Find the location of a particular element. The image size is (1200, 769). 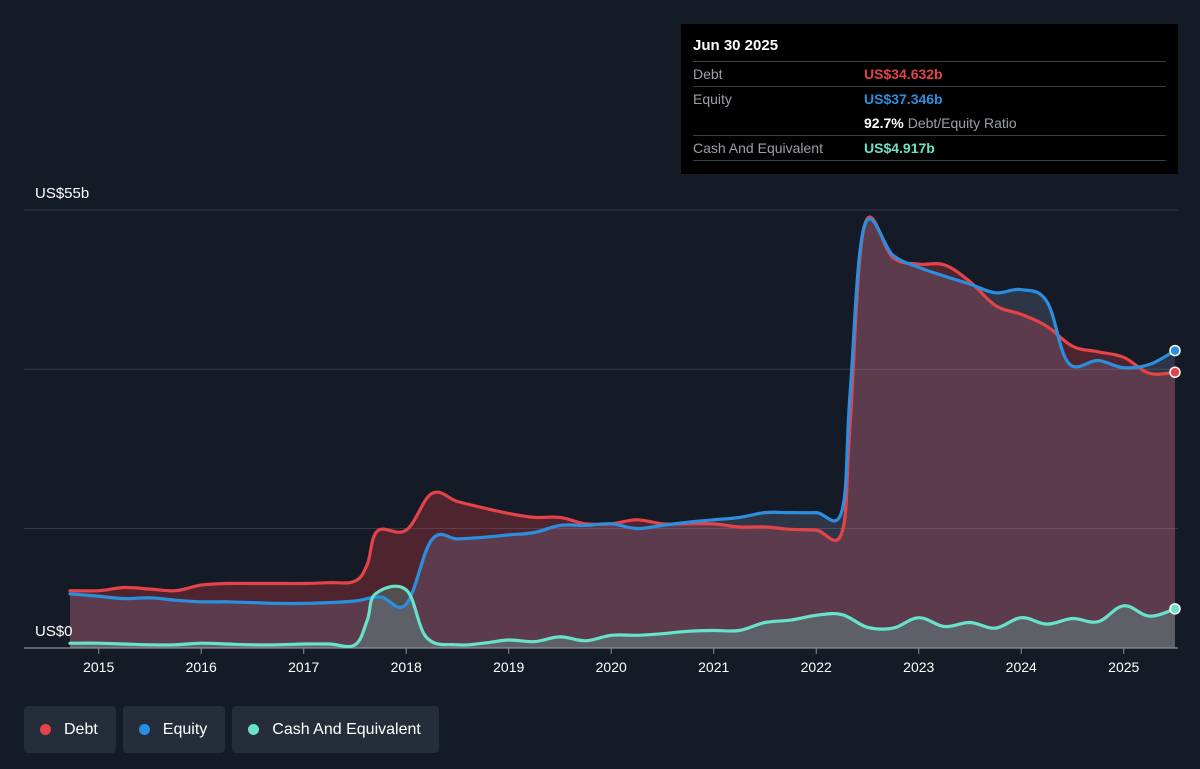

cash-end-marker is located at coordinates (1175, 609).